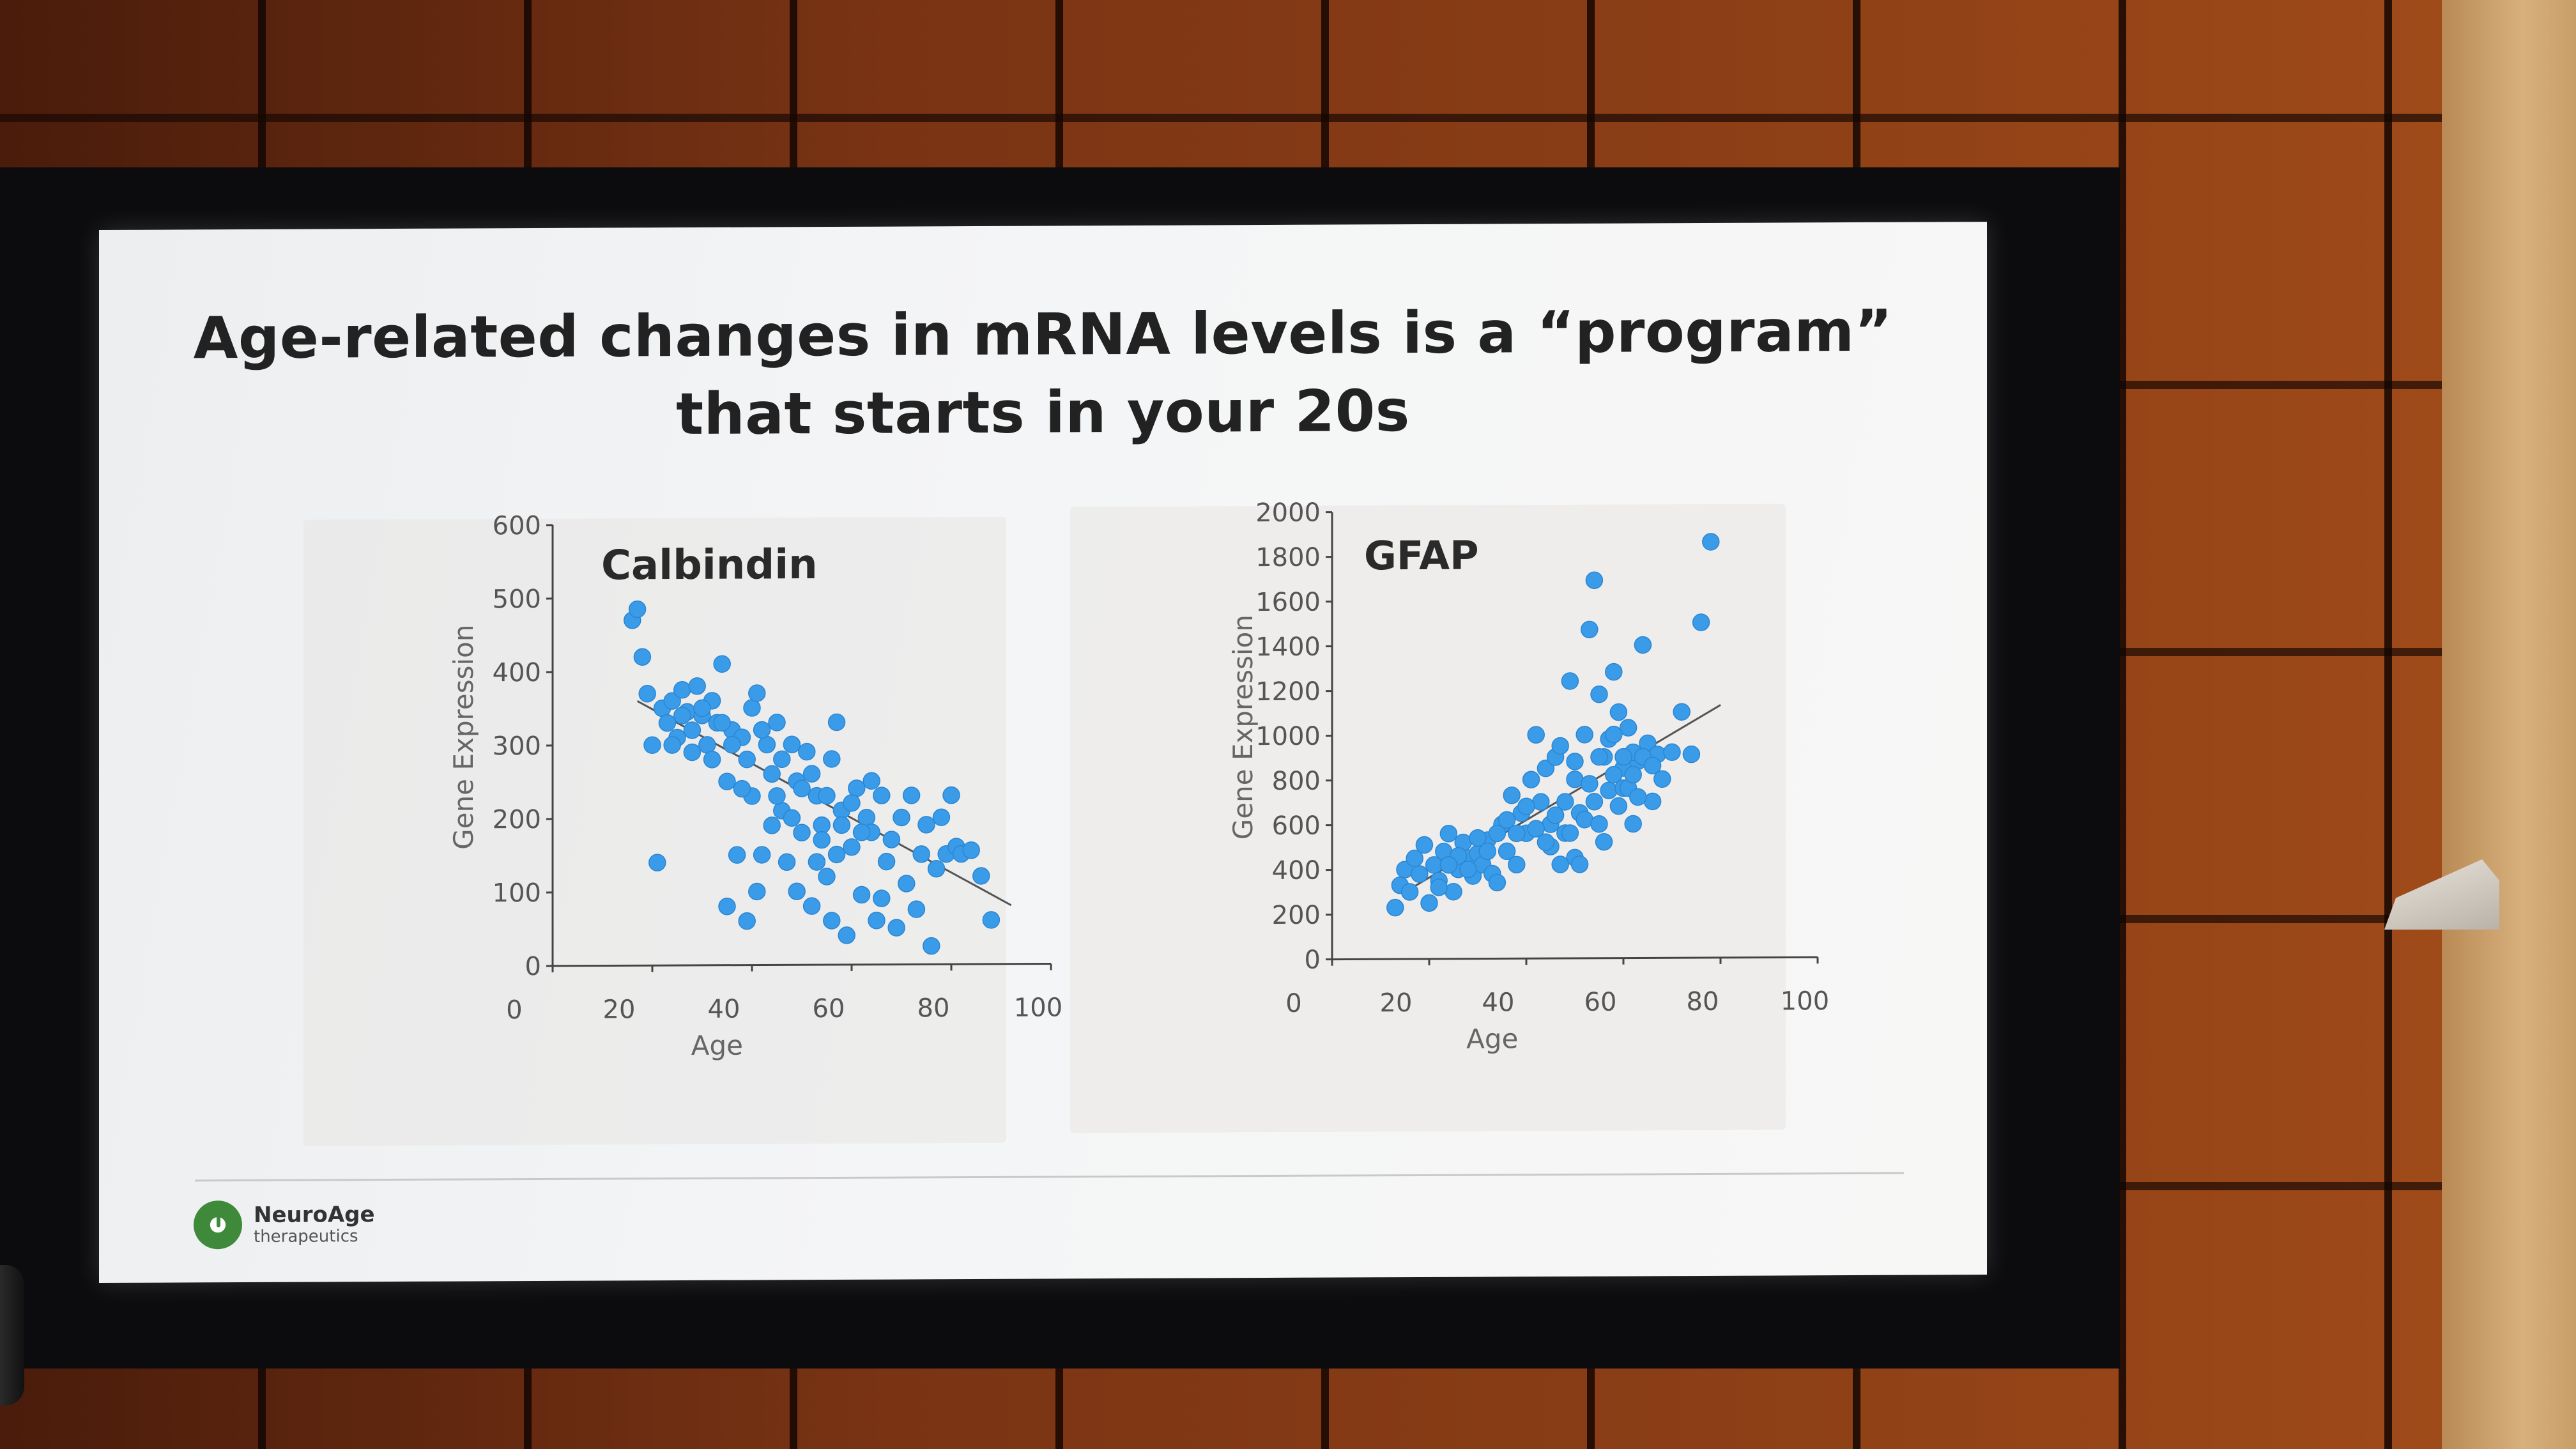  Describe the element at coordinates (218, 1225) in the screenshot. I see `neuroage-logo-icon` at that location.